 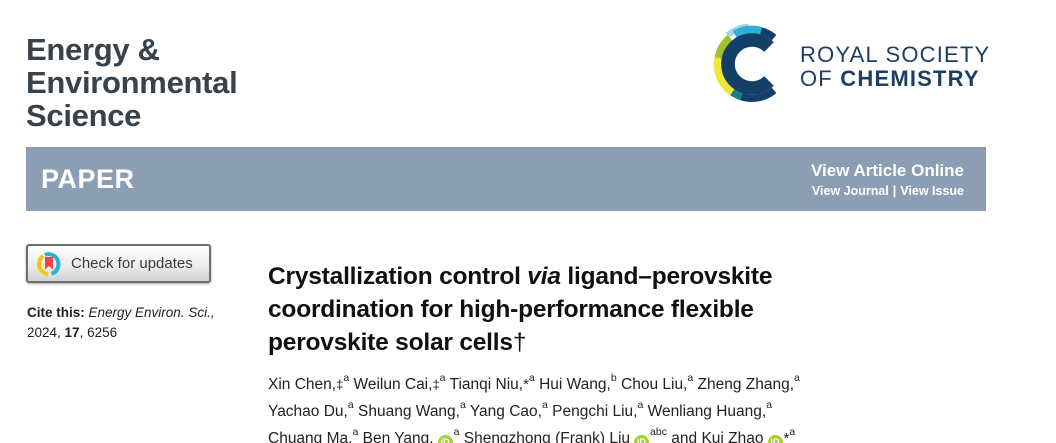 What do you see at coordinates (613, 378) in the screenshot?
I see `affiliation-superscript: b` at bounding box center [613, 378].